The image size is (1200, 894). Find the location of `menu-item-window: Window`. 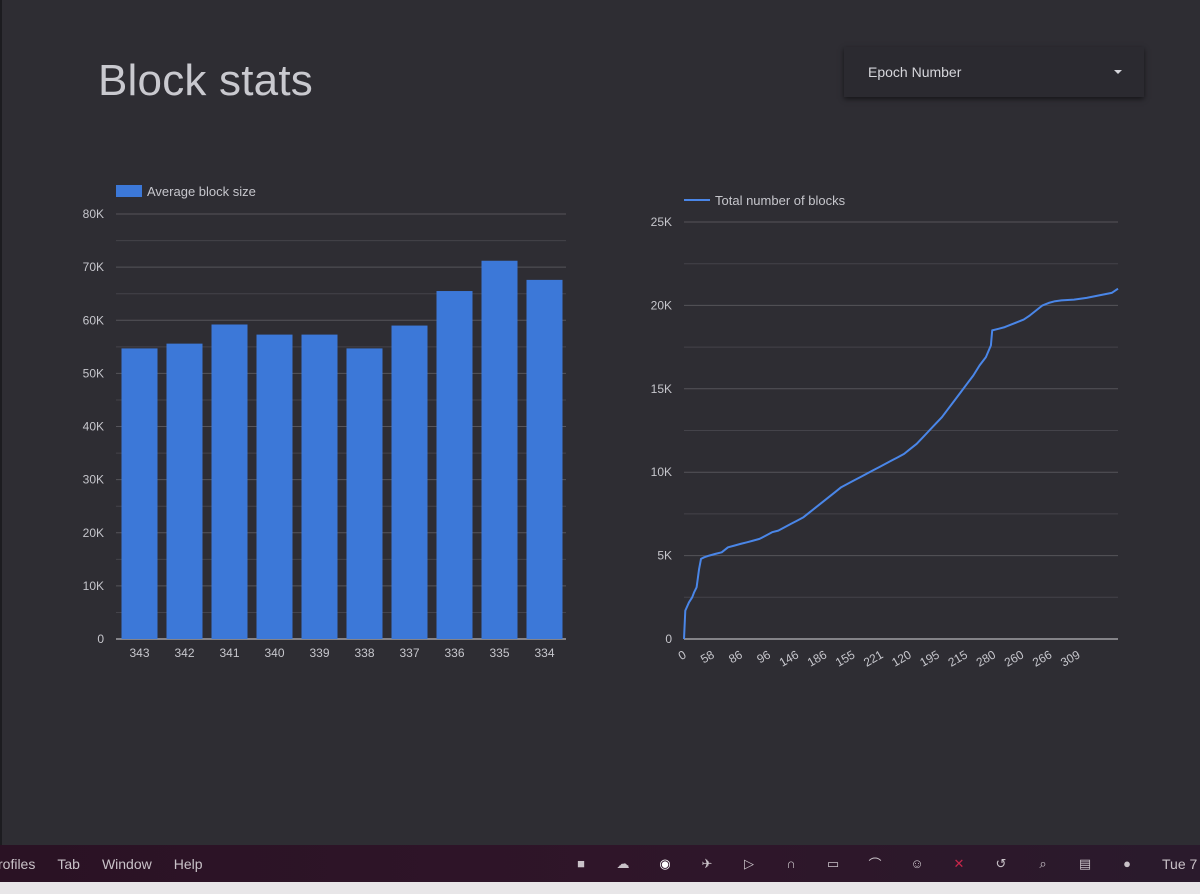

menu-item-window: Window is located at coordinates (126, 863).